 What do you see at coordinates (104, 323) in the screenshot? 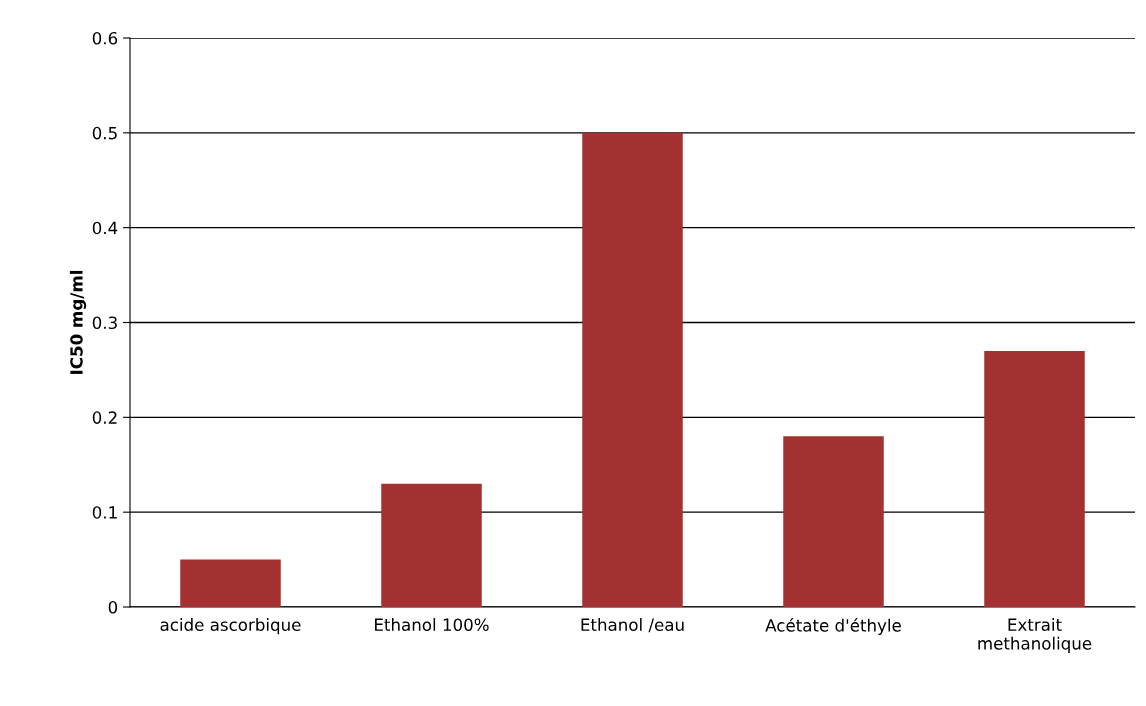
I see `y-tick-label: 0.3` at bounding box center [104, 323].